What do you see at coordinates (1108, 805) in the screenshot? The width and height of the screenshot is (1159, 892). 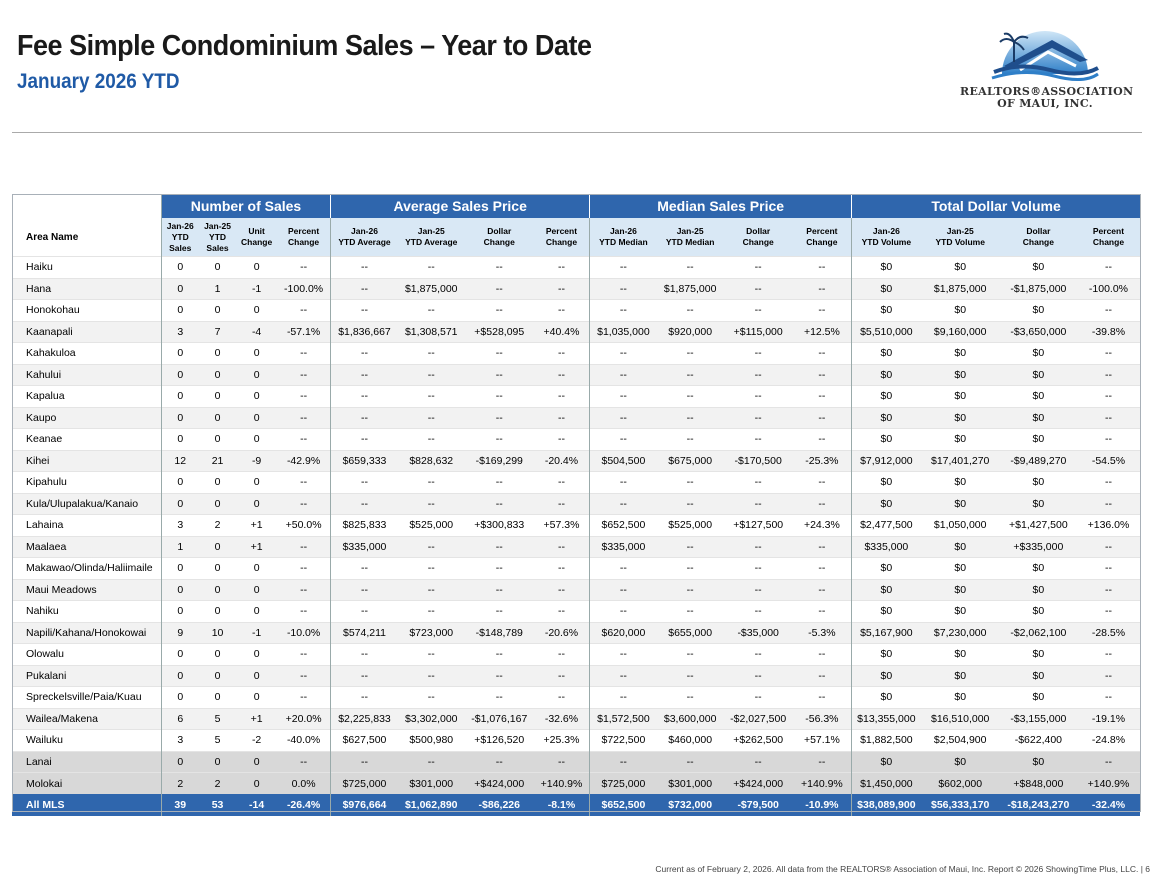 I see `value-cell: -32.4%` at bounding box center [1108, 805].